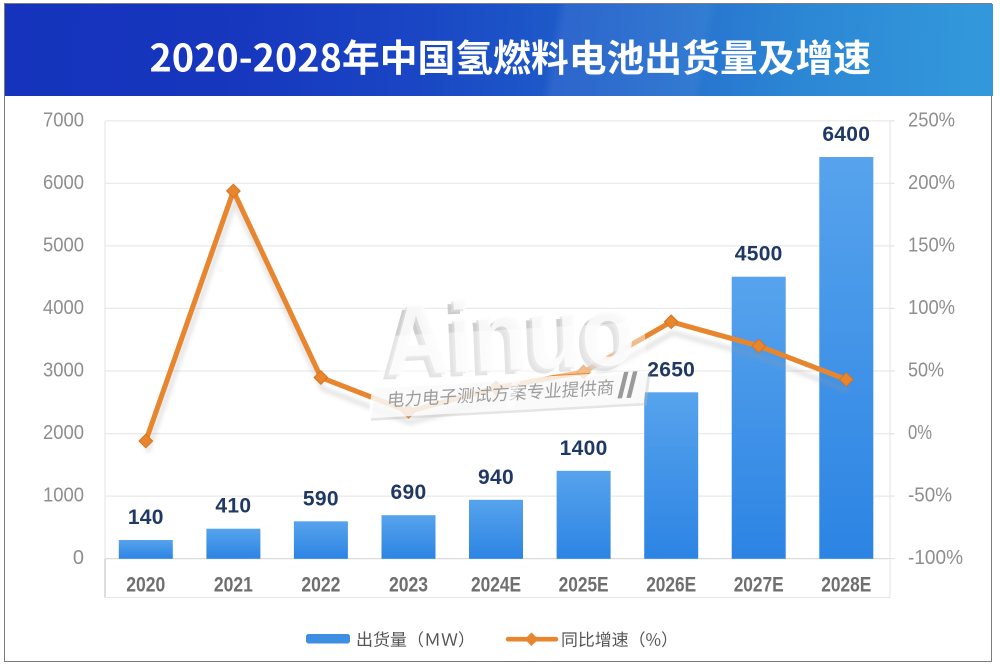 This screenshot has height=668, width=1000. Describe the element at coordinates (408, 585) in the screenshot. I see `svg-text: 2023` at that location.